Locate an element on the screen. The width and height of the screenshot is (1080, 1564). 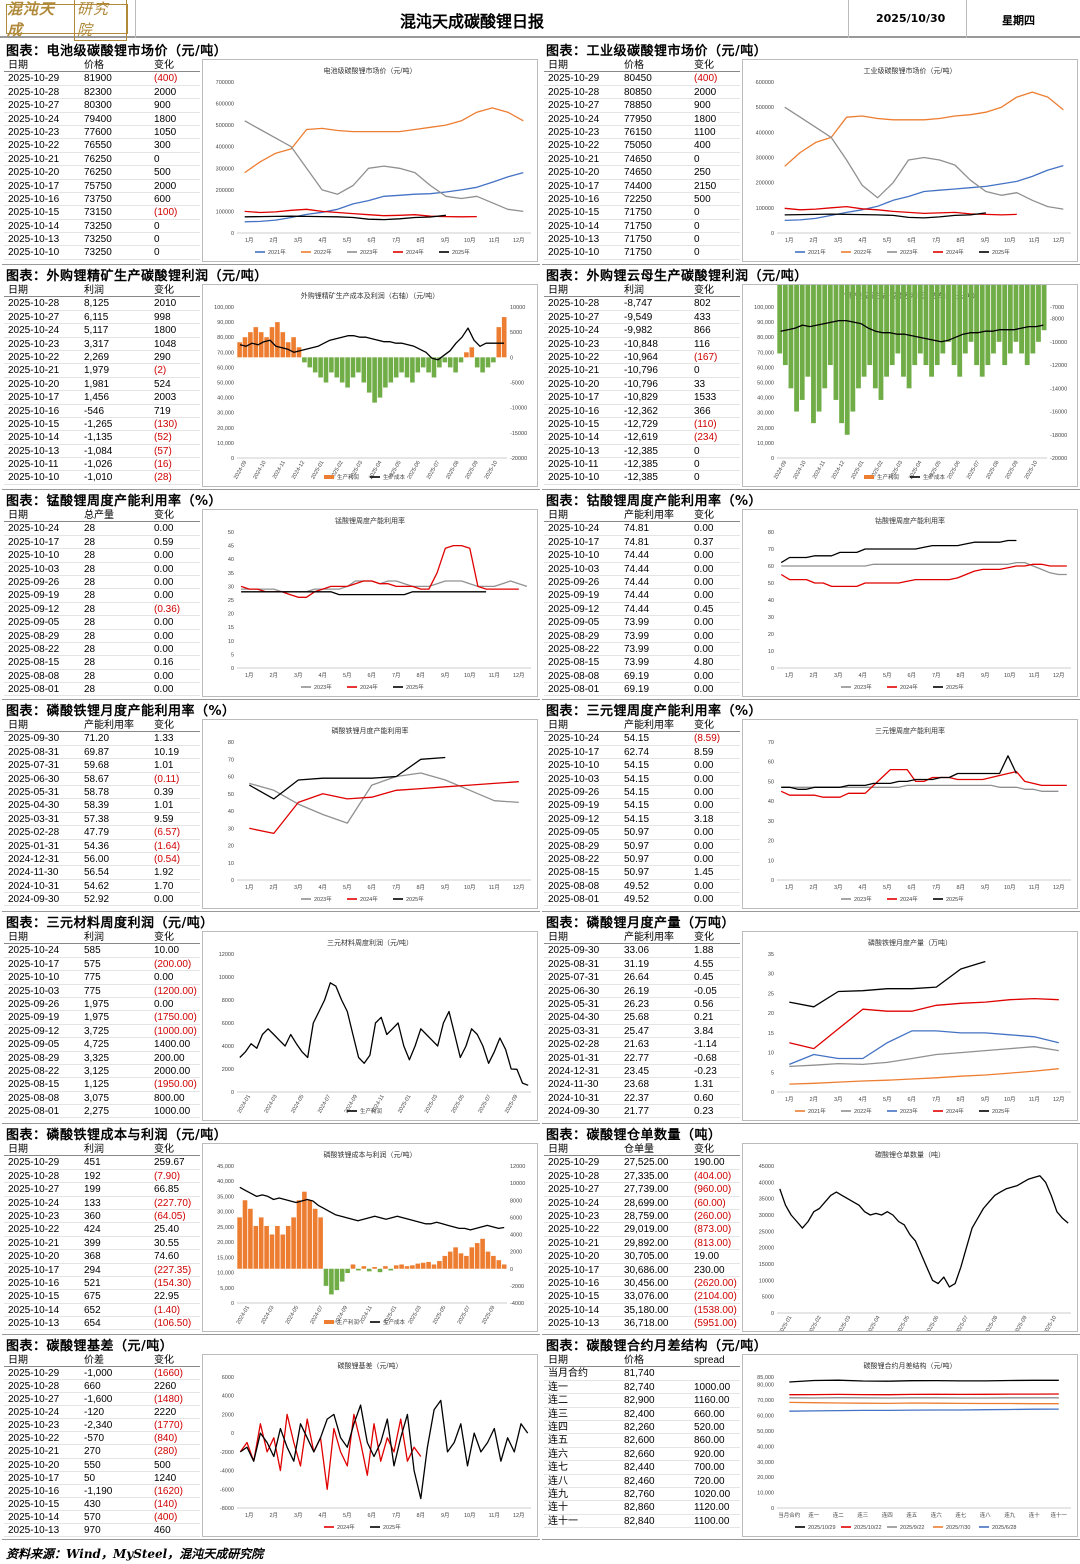
table-cell: (2620.00) is located at coordinates (715, 1283).